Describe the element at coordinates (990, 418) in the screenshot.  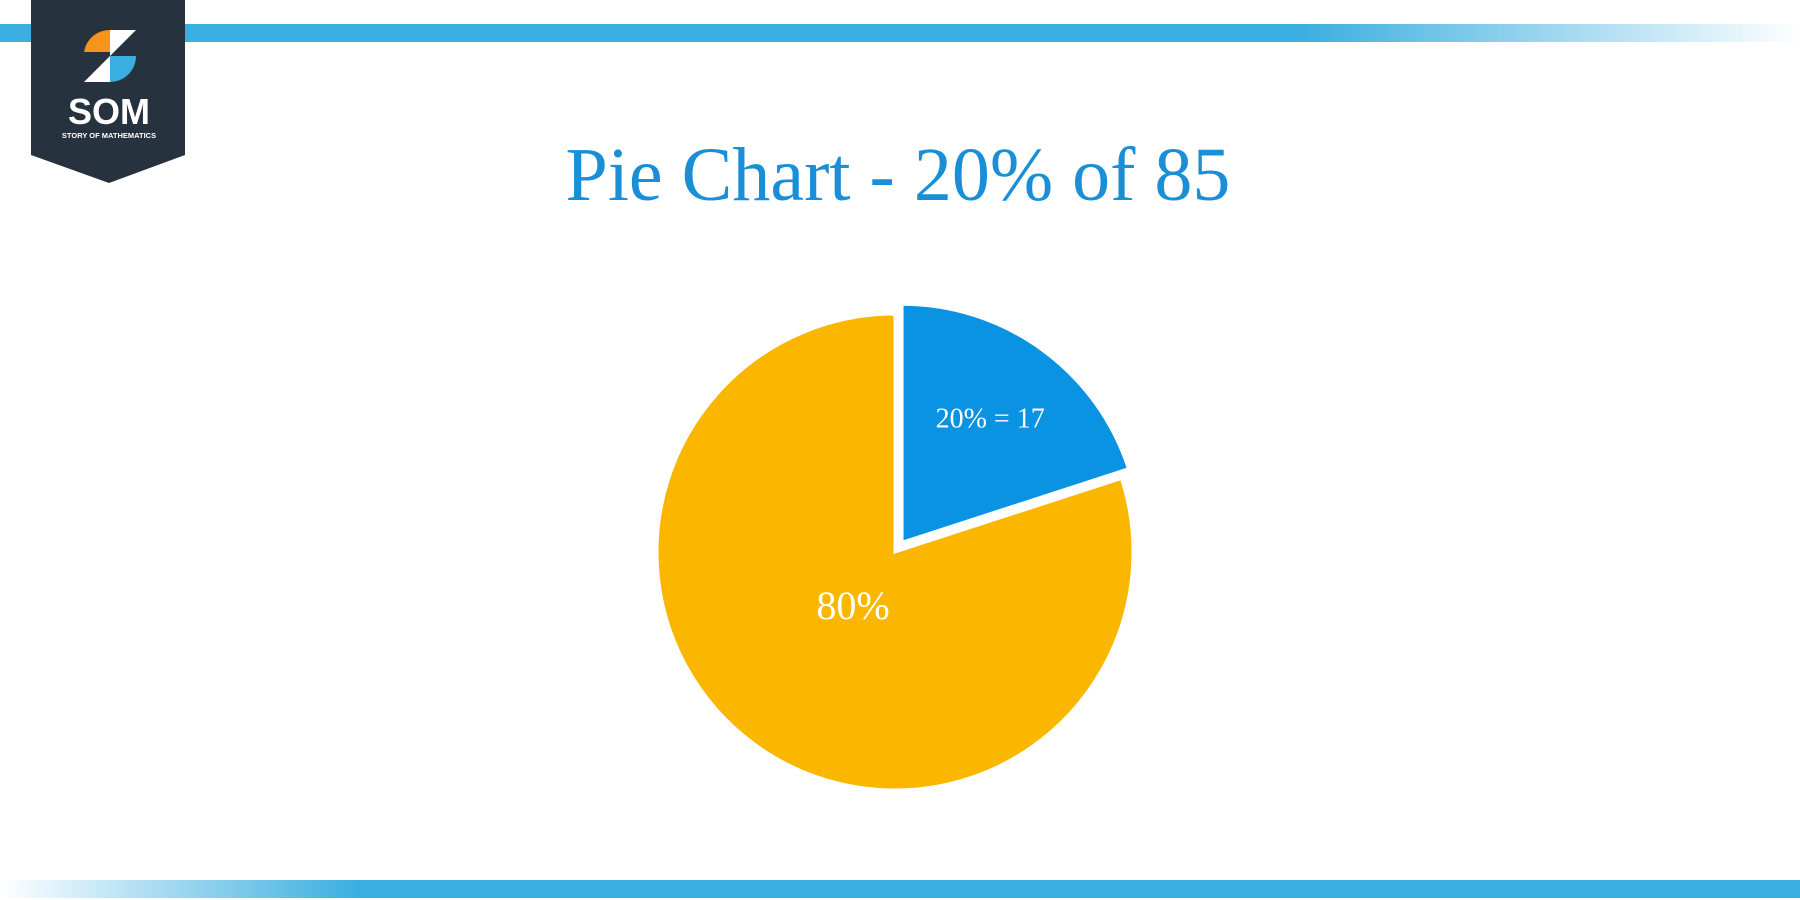
I see `value-label: 20% = 17` at that location.